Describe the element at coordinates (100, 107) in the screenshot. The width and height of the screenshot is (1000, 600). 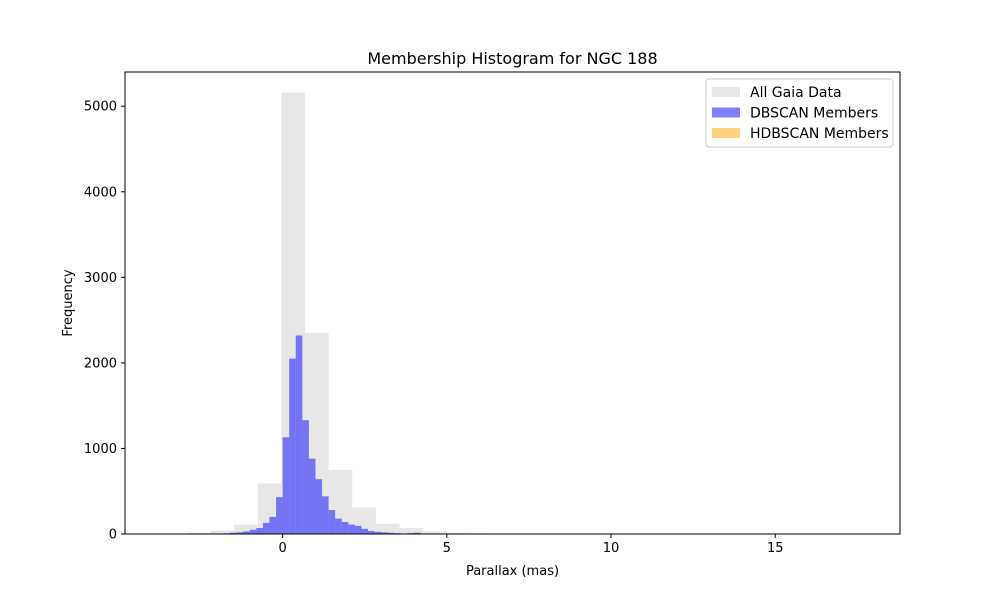
I see `y-tick-label: 5000` at that location.